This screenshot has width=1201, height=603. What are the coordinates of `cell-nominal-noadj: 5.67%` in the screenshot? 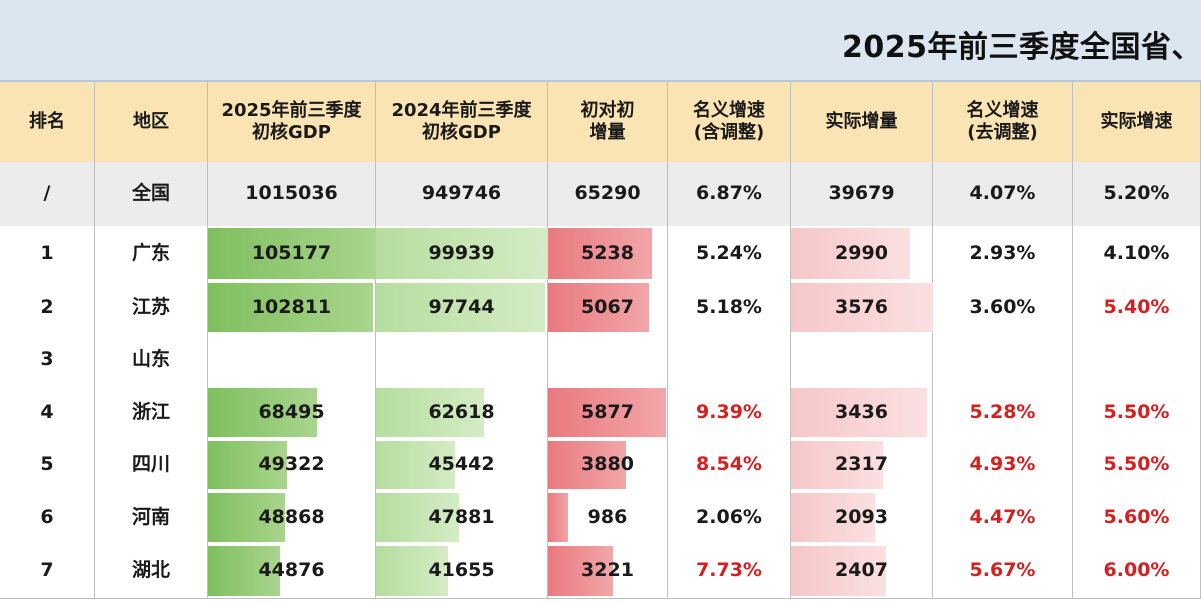 It's located at (1003, 571).